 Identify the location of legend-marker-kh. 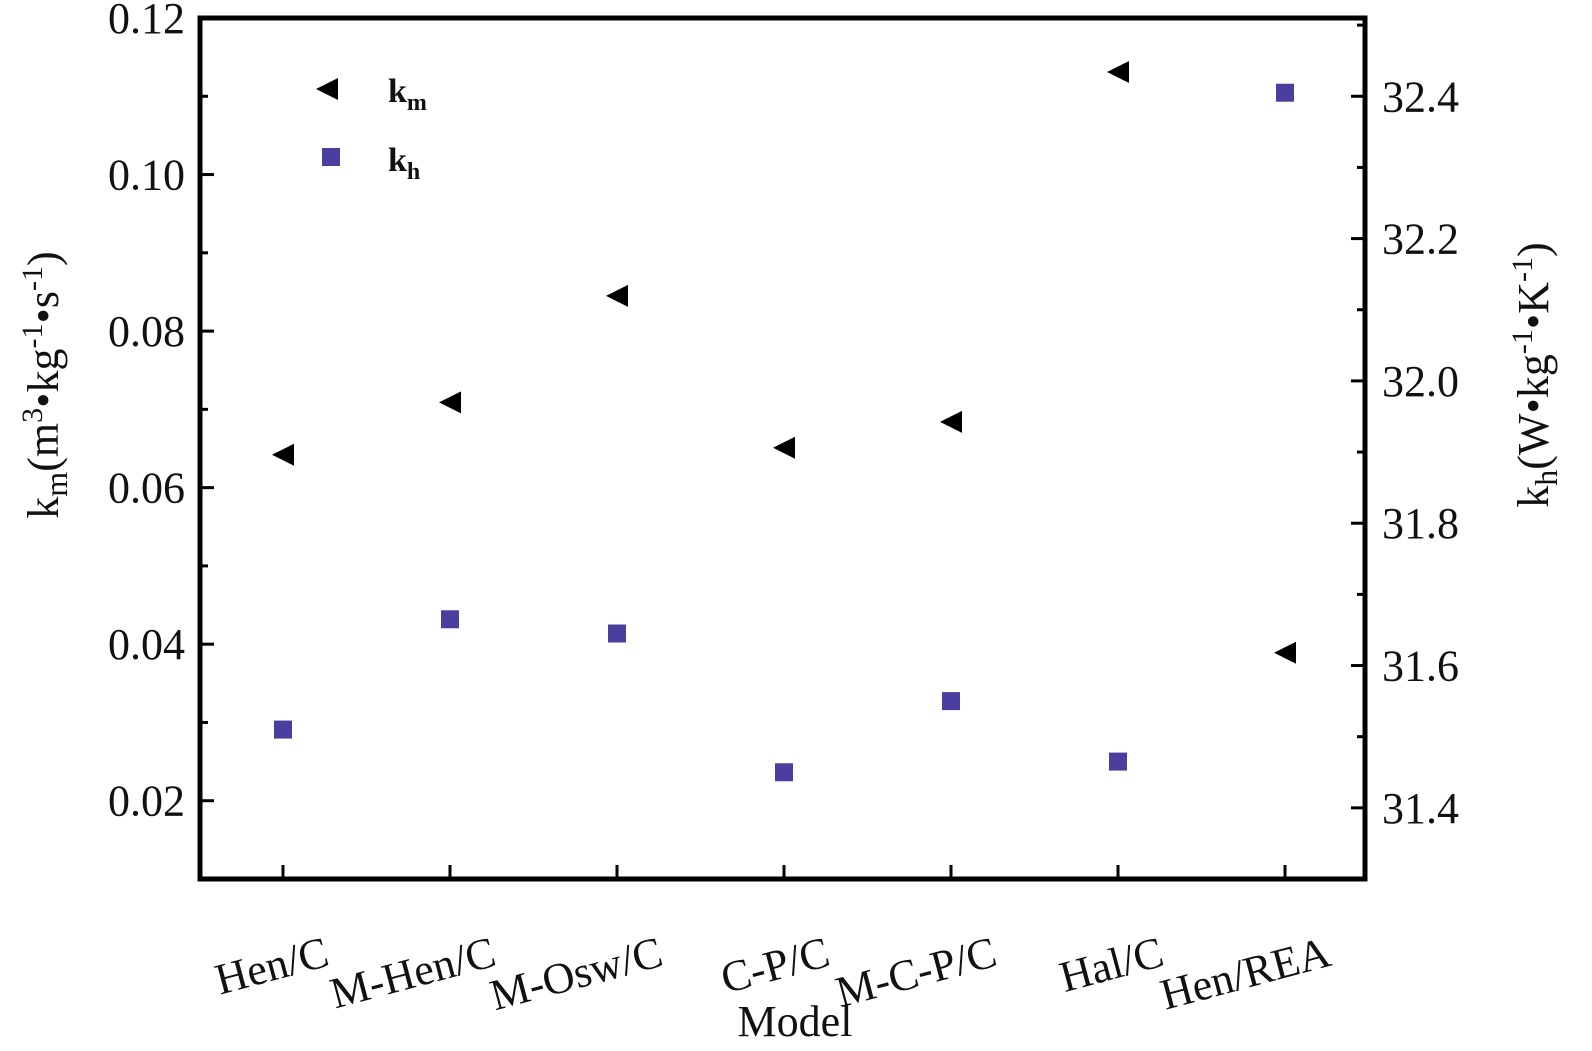
(331, 157).